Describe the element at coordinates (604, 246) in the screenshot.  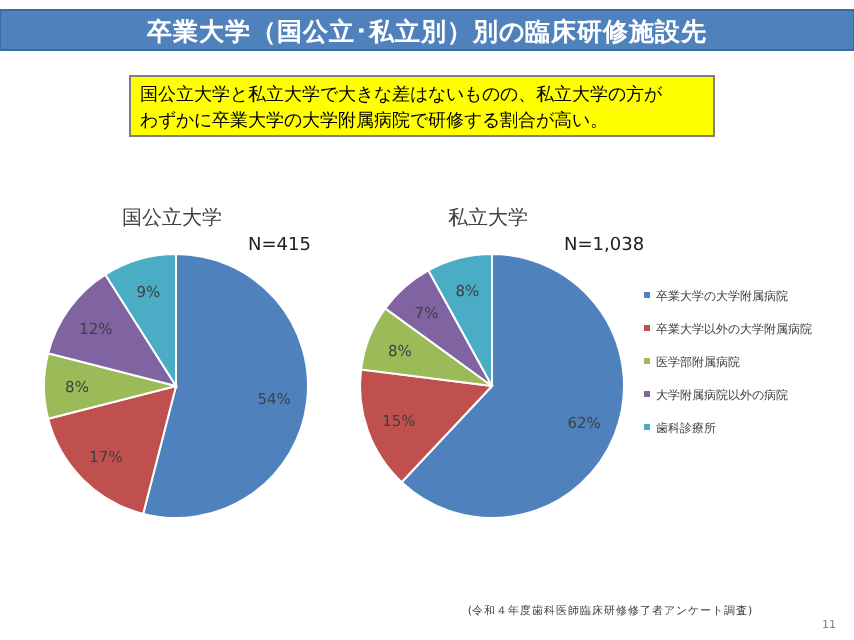
I see `text: N=1,038` at that location.